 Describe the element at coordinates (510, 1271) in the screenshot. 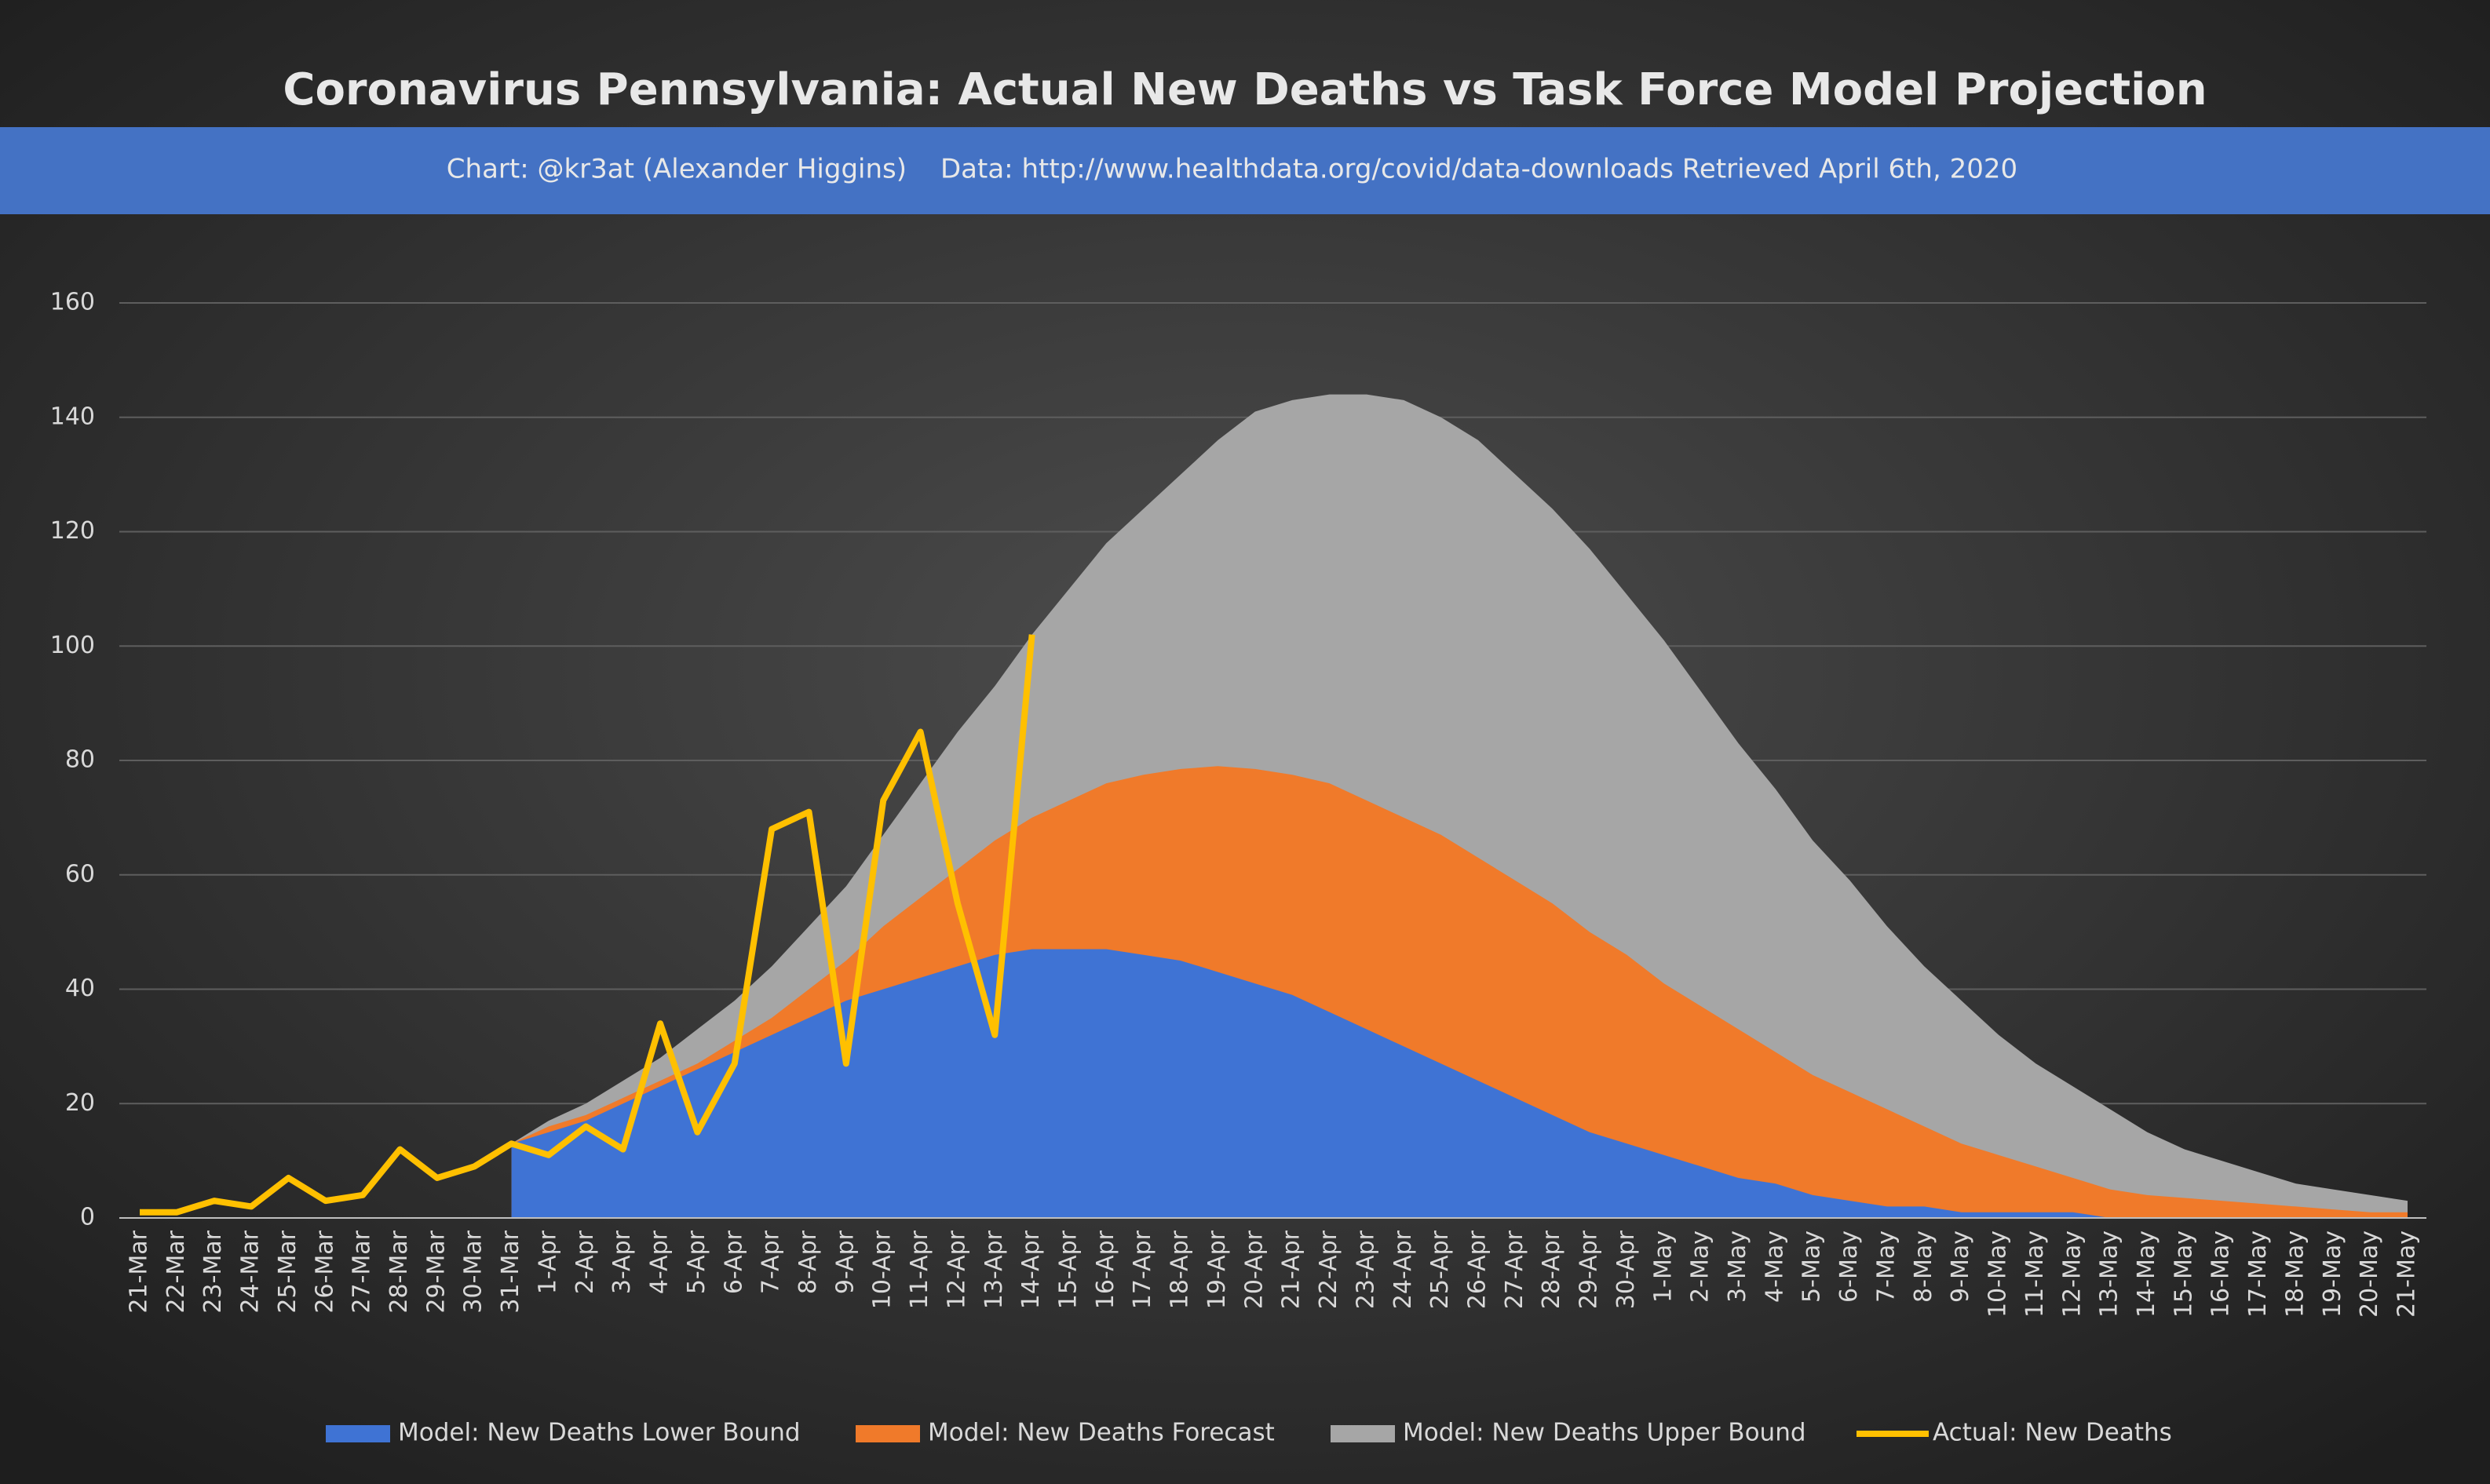

I see `x-tick-label: 31-Mar` at that location.